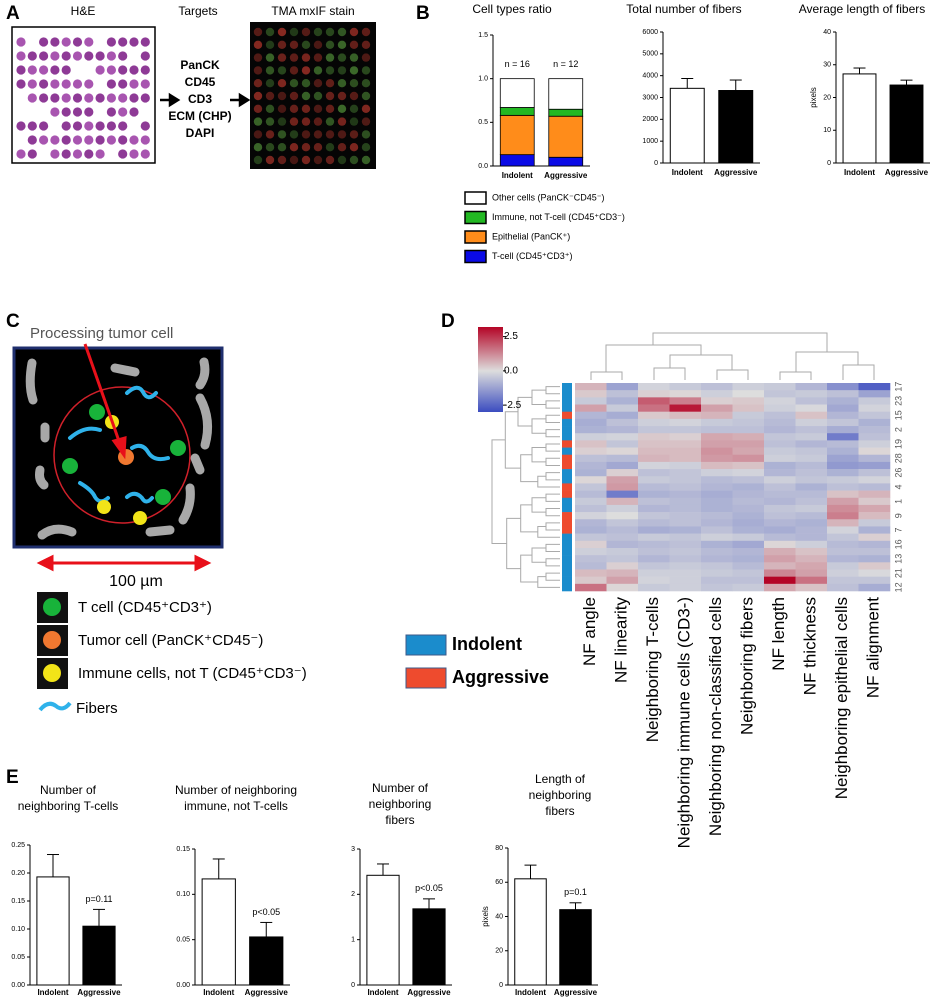 The image size is (948, 999). What do you see at coordinates (12, 777) in the screenshot?
I see `panel-label: E` at bounding box center [12, 777].